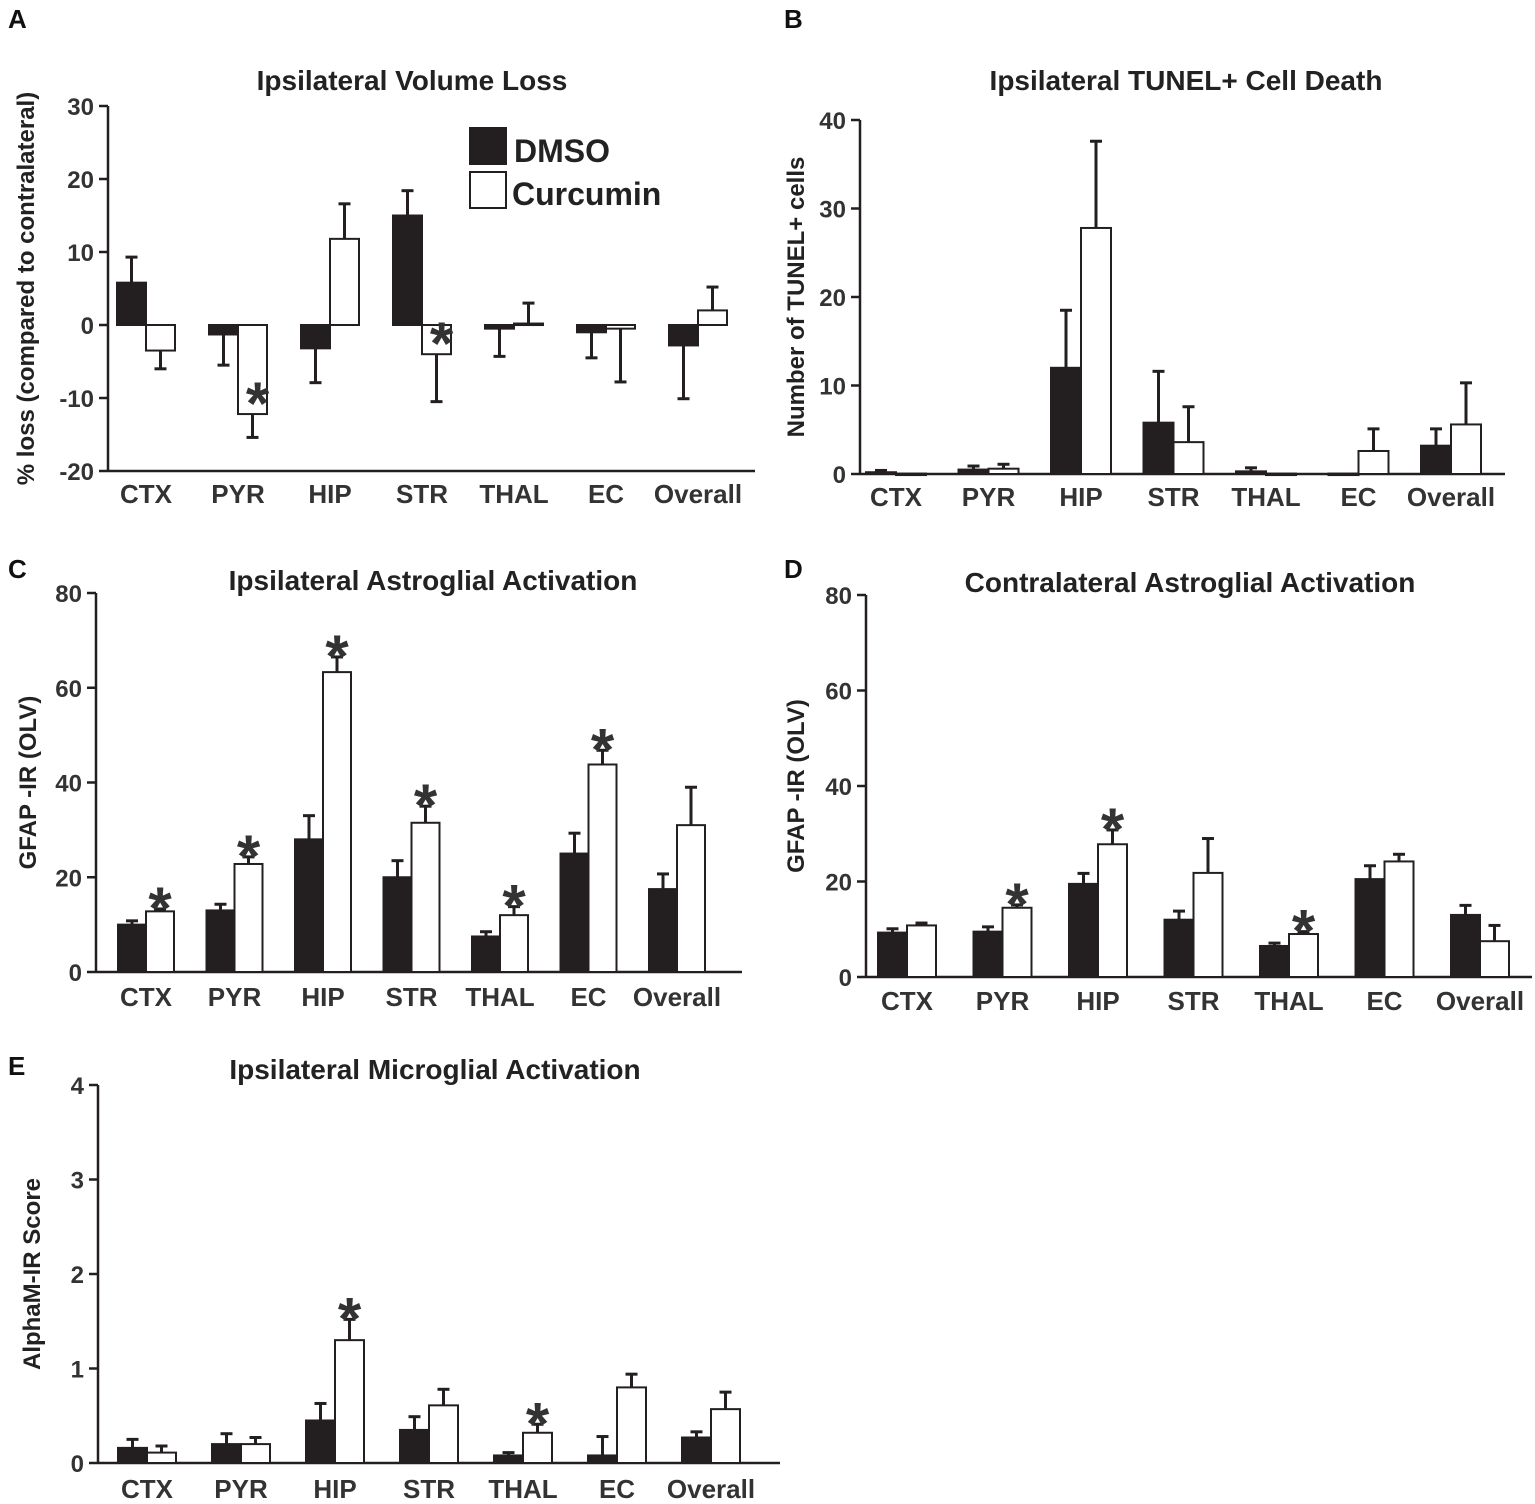 The image size is (1535, 1504). Describe the element at coordinates (796, 786) in the screenshot. I see `y-axis-label: GFAP -IR (OLV)` at that location.